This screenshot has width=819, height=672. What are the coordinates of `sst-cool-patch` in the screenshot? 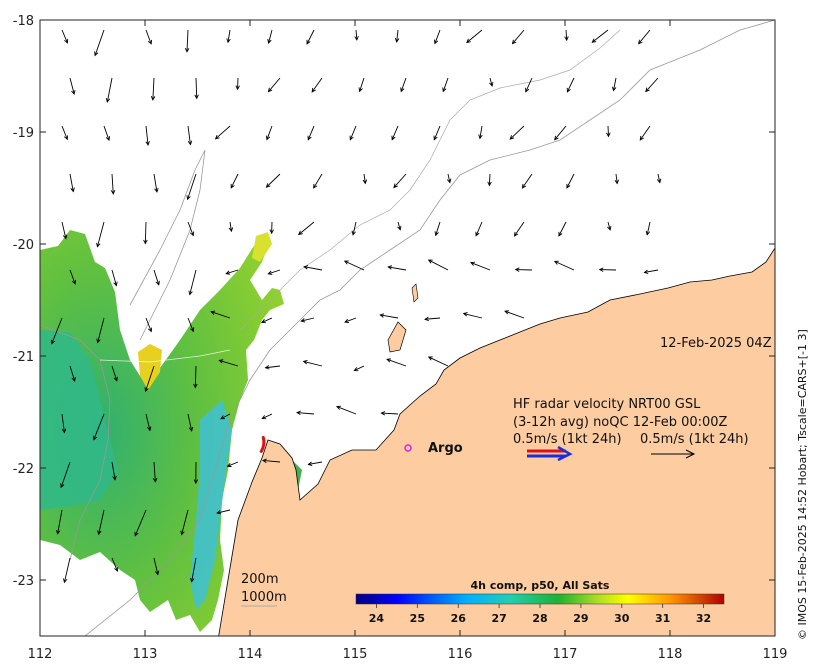 It's located at (79, 420).